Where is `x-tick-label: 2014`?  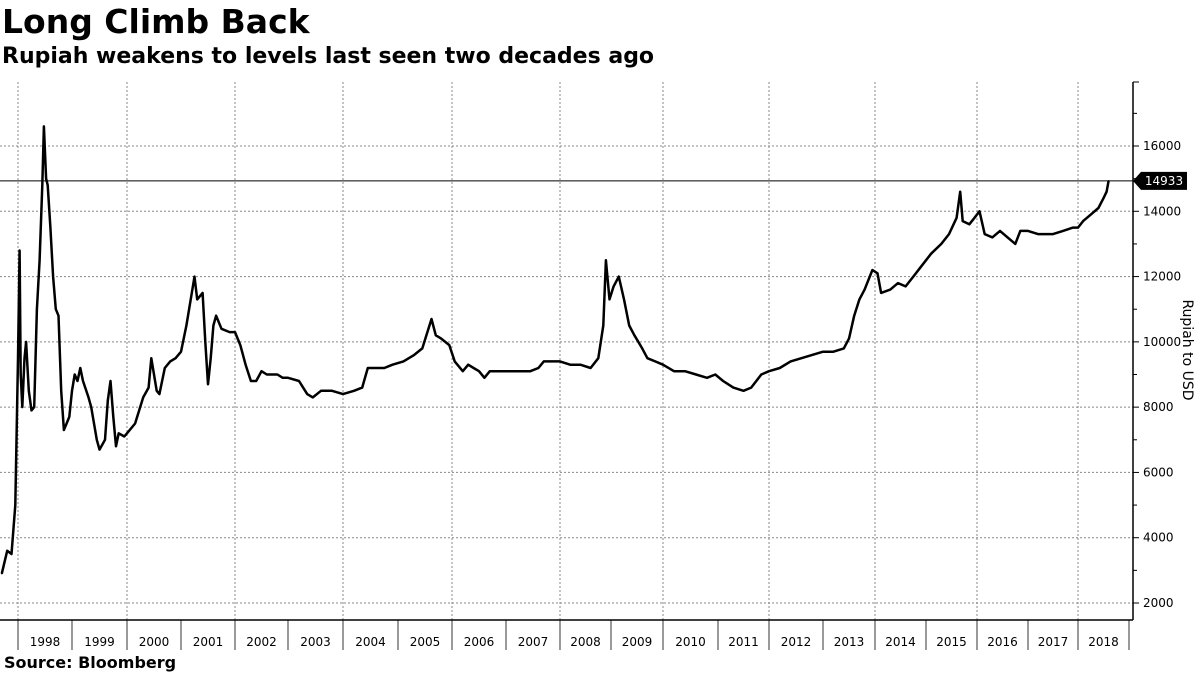
x-tick-label: 2014 is located at coordinates (900, 642).